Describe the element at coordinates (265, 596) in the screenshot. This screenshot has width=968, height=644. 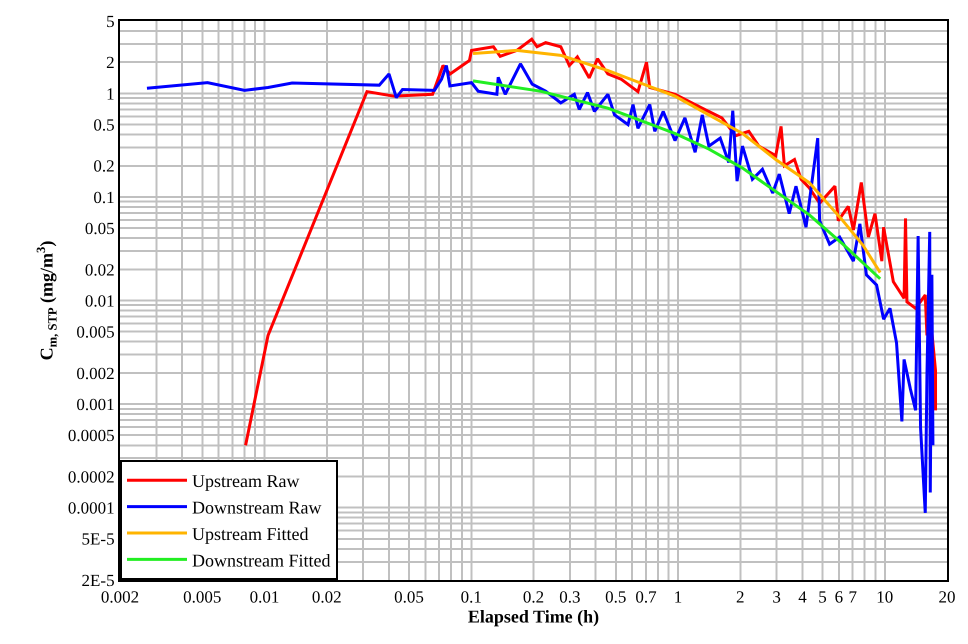
I see `x-tick-label: 0.01` at that location.